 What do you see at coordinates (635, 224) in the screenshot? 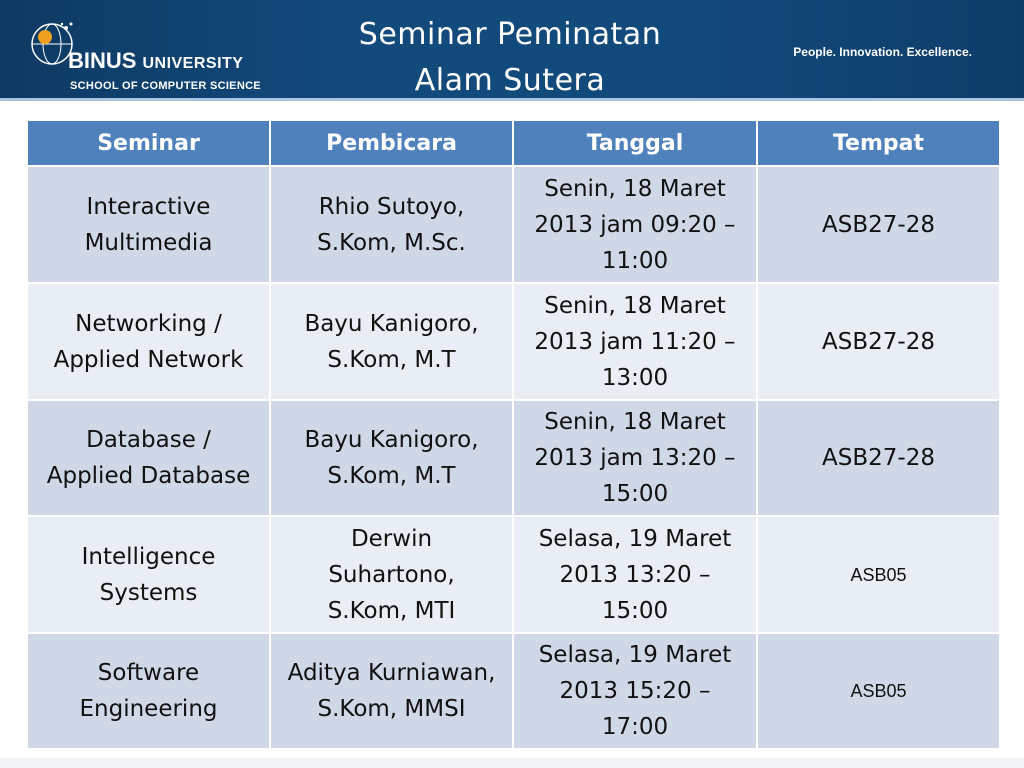
I see `cell-tanggal: Senin, 18 Maret 2013 jam 09:20 – 11:00` at bounding box center [635, 224].